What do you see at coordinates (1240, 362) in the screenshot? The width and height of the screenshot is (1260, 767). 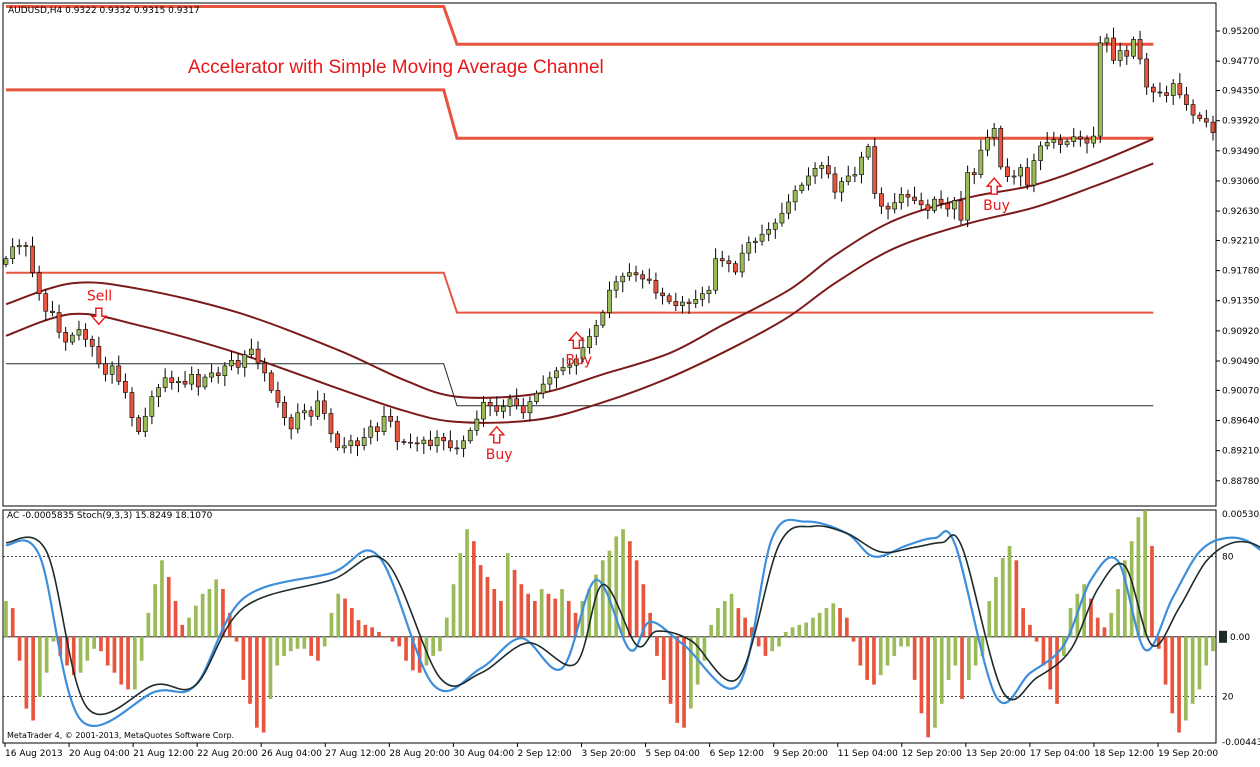 I see `price-tick-label: 0.90490` at bounding box center [1240, 362].